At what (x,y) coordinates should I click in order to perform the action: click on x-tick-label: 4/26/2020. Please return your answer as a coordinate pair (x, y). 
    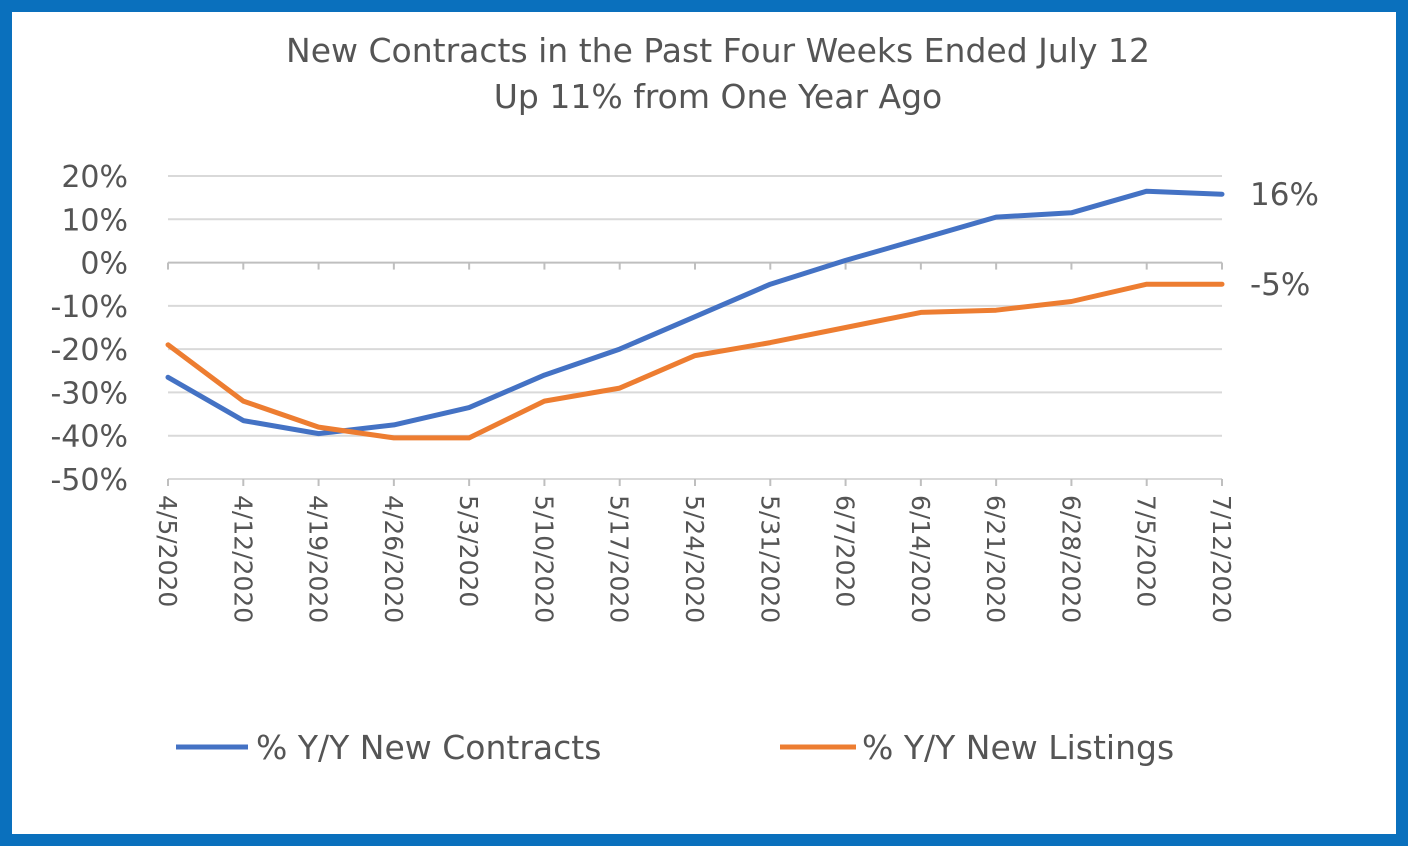
    Looking at the image, I should click on (393, 559).